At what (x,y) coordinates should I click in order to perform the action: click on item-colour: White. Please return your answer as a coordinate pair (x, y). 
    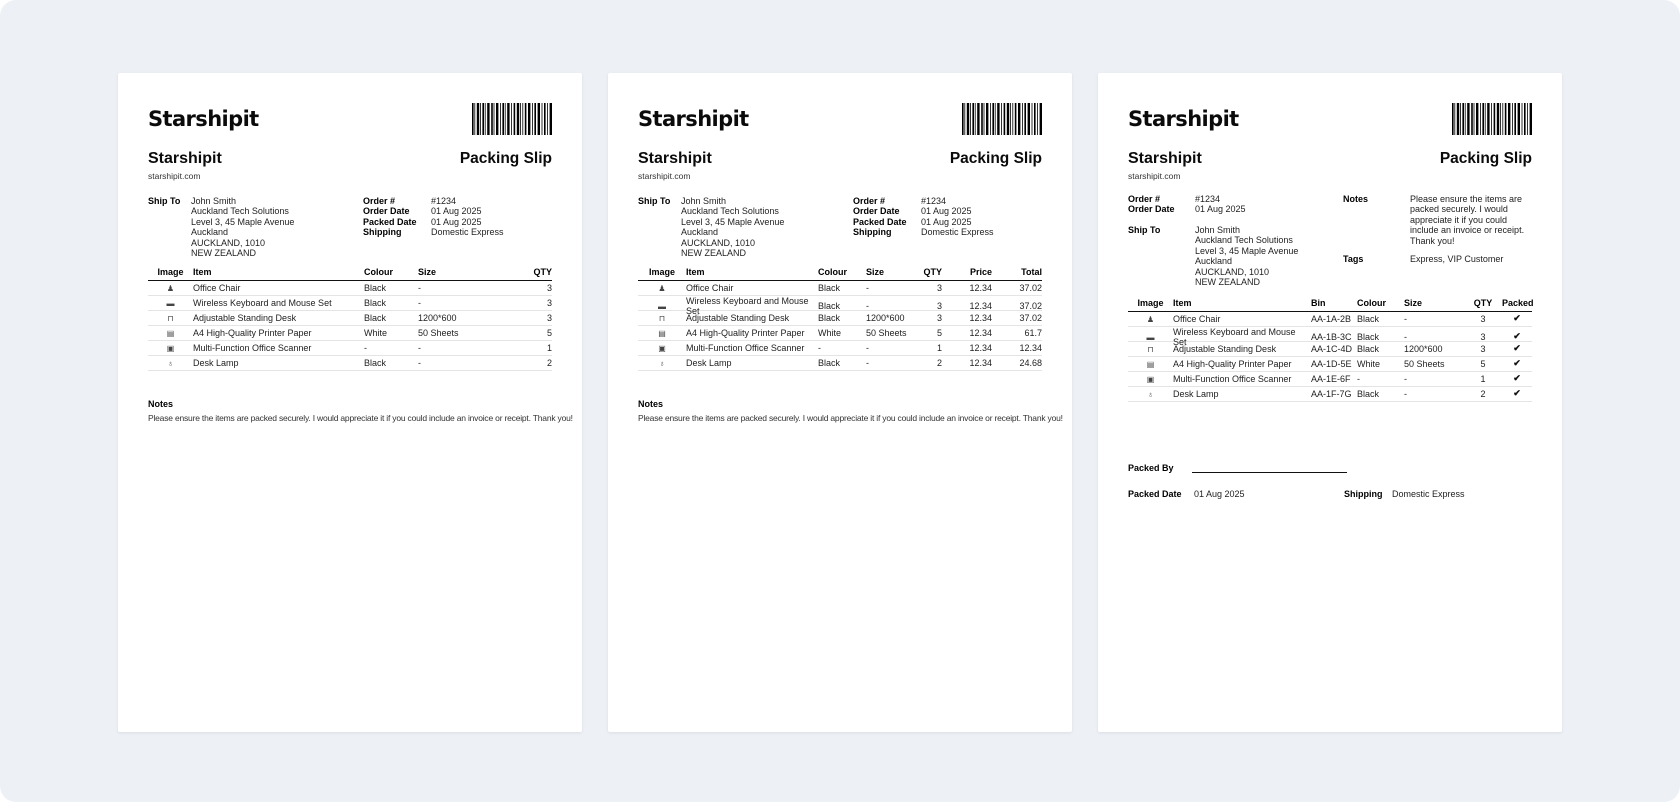
    Looking at the image, I should click on (1369, 363).